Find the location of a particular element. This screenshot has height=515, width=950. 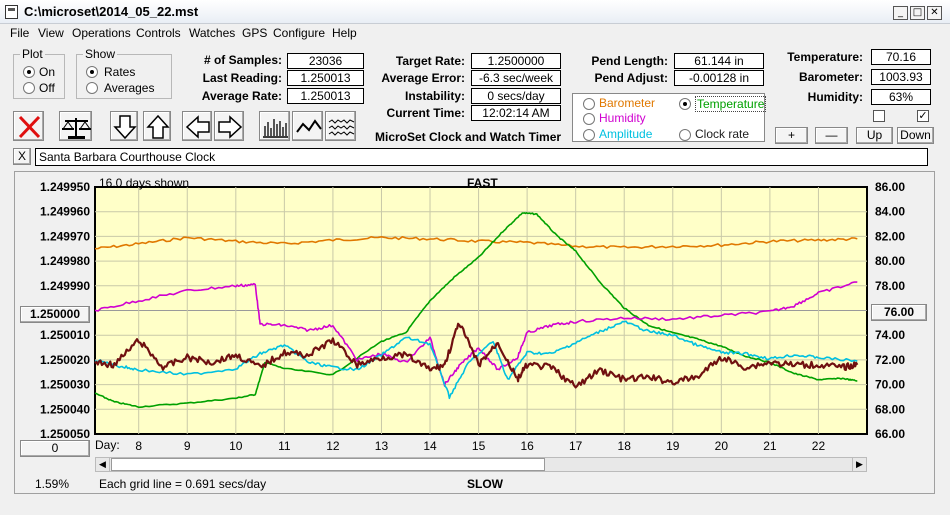

move-left-button is located at coordinates (197, 126).